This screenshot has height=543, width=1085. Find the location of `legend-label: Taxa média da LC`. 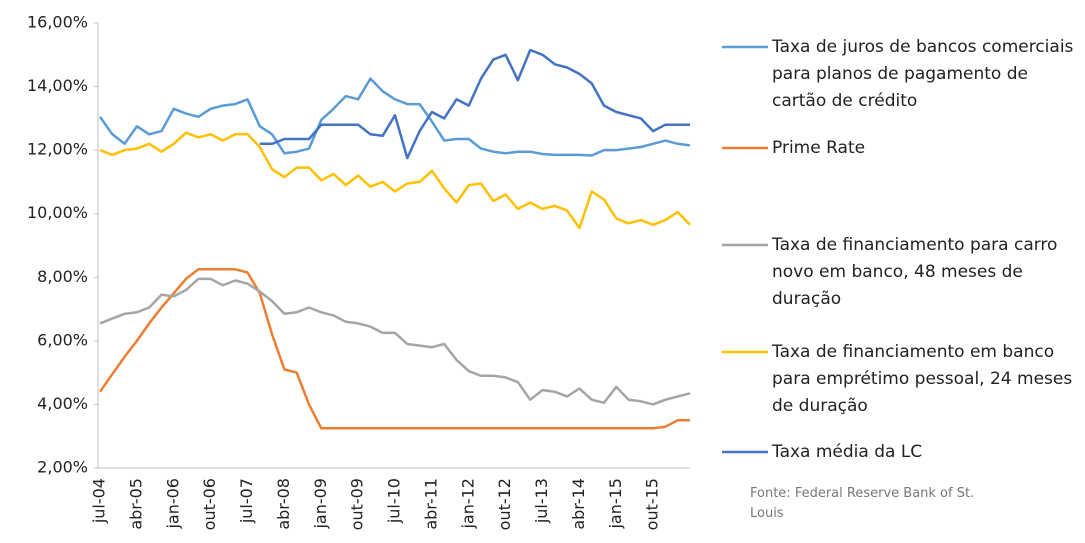

legend-label: Taxa média da LC is located at coordinates (847, 452).